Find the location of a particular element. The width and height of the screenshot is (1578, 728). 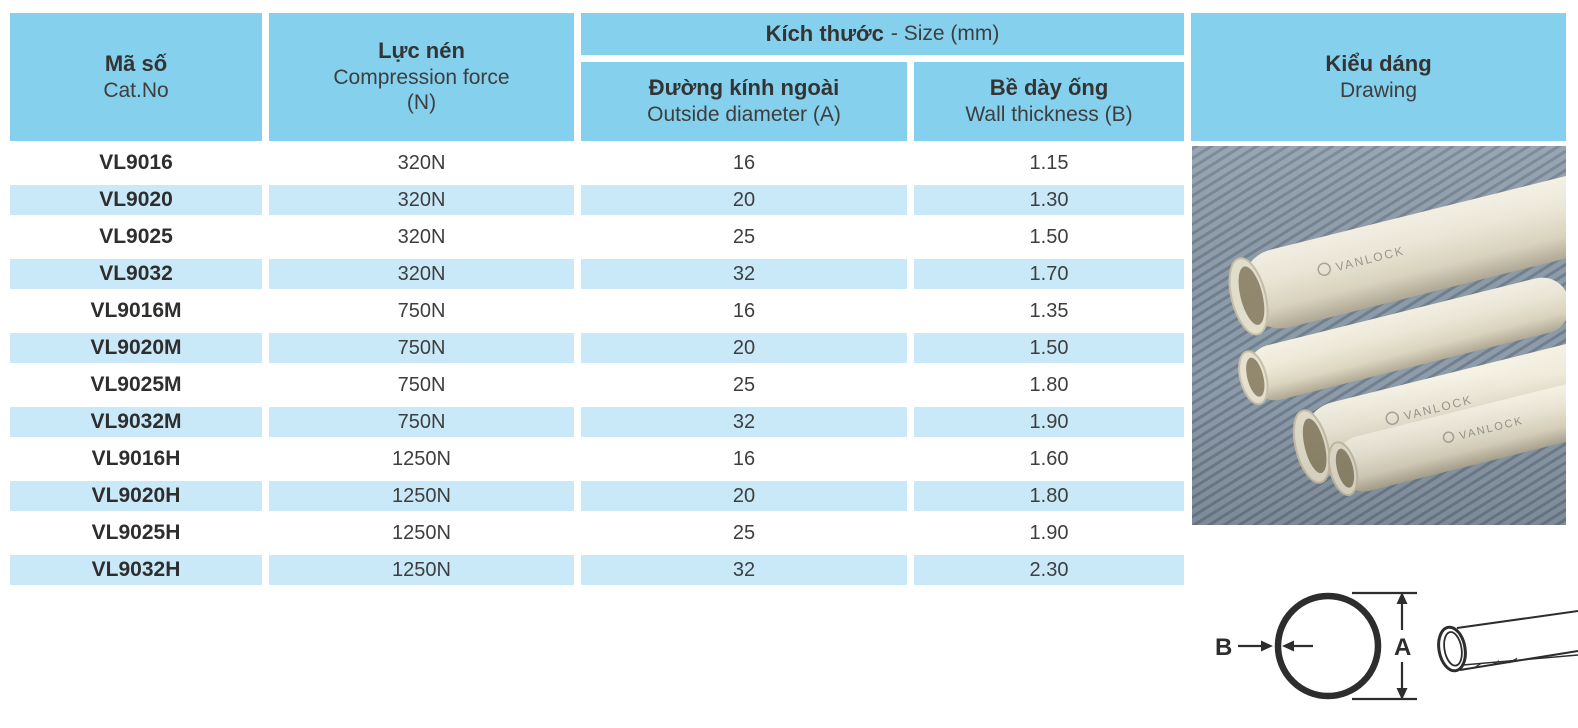

row-3-force: 320N is located at coordinates (421, 236).